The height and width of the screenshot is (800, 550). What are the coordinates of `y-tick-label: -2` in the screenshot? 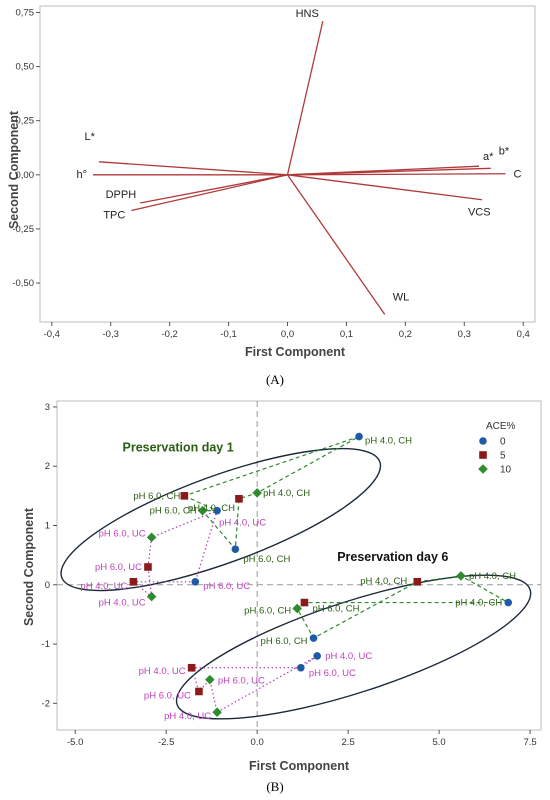 It's located at (46, 703).